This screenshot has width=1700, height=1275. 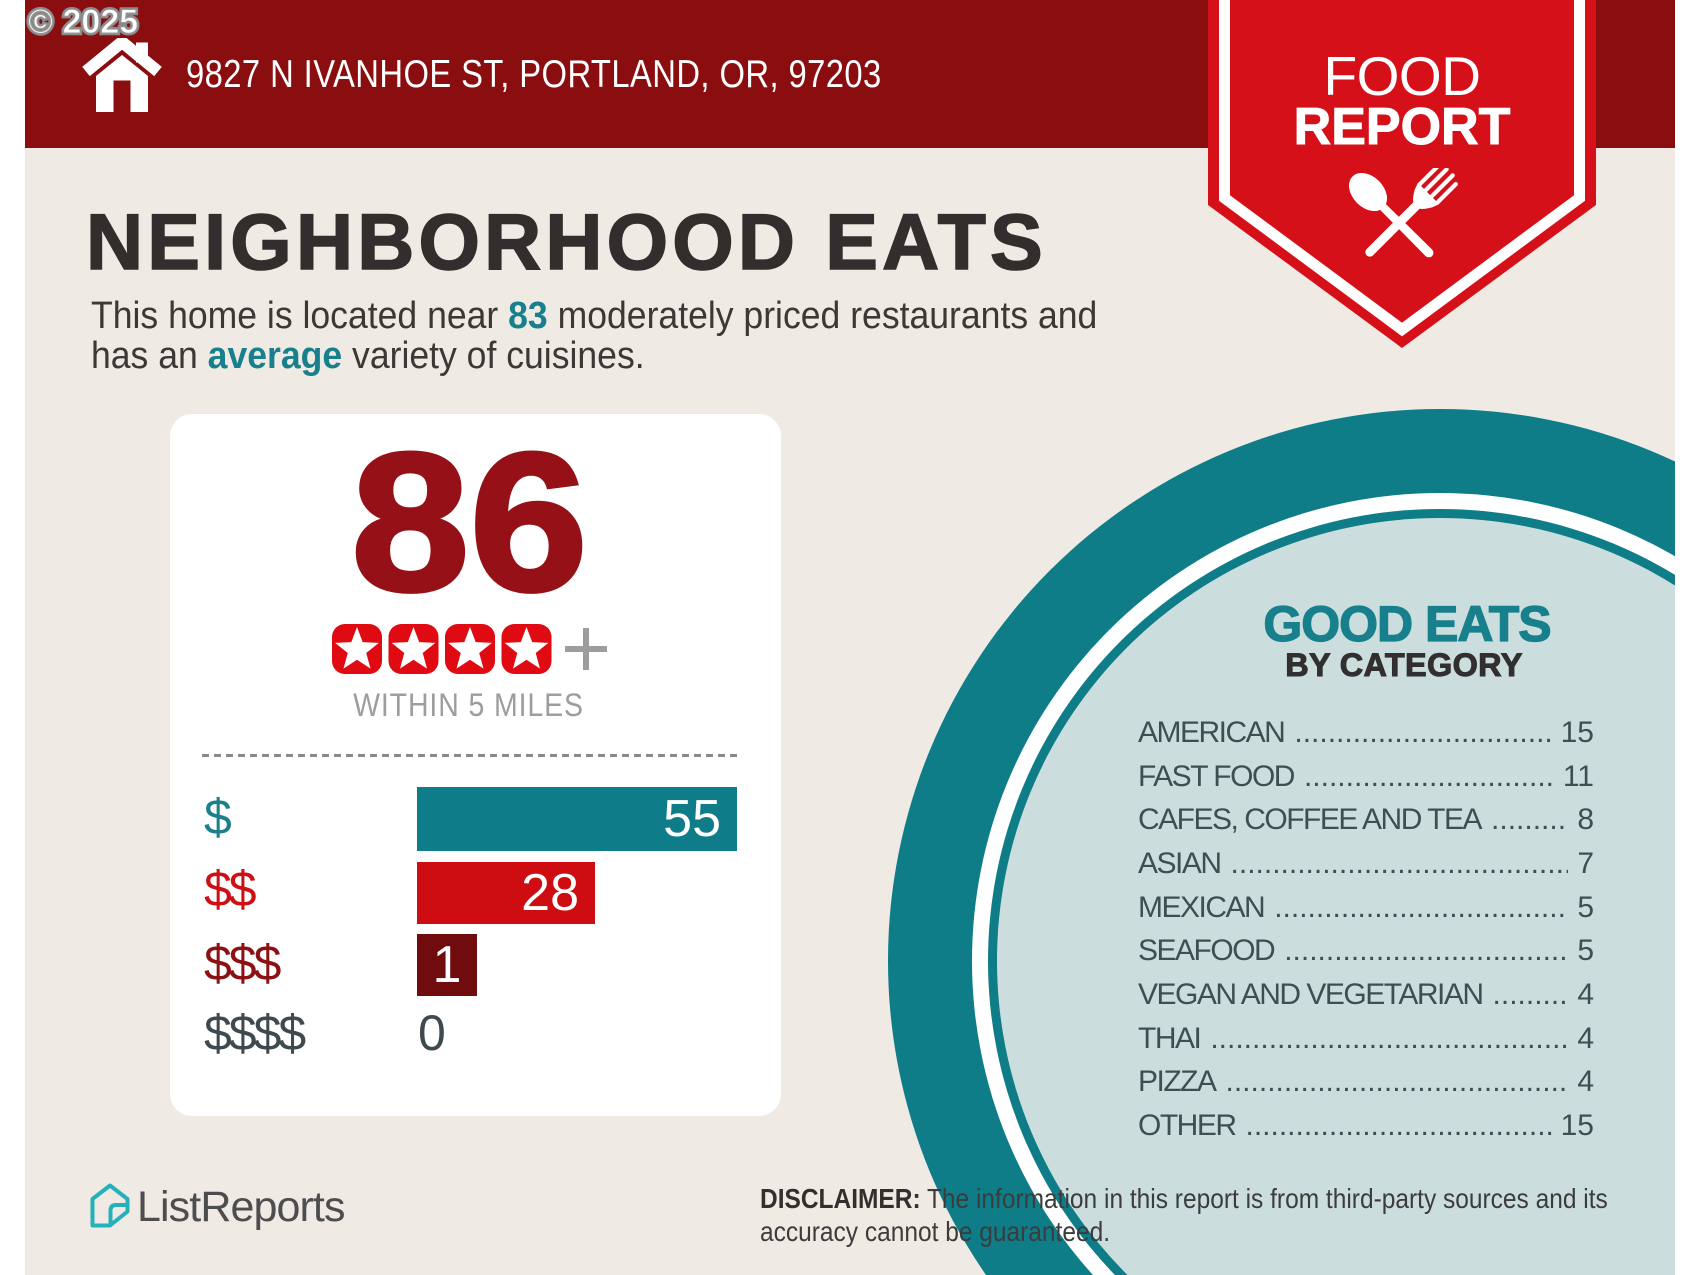 What do you see at coordinates (83, 22) in the screenshot?
I see `svg-text: © 2025` at bounding box center [83, 22].